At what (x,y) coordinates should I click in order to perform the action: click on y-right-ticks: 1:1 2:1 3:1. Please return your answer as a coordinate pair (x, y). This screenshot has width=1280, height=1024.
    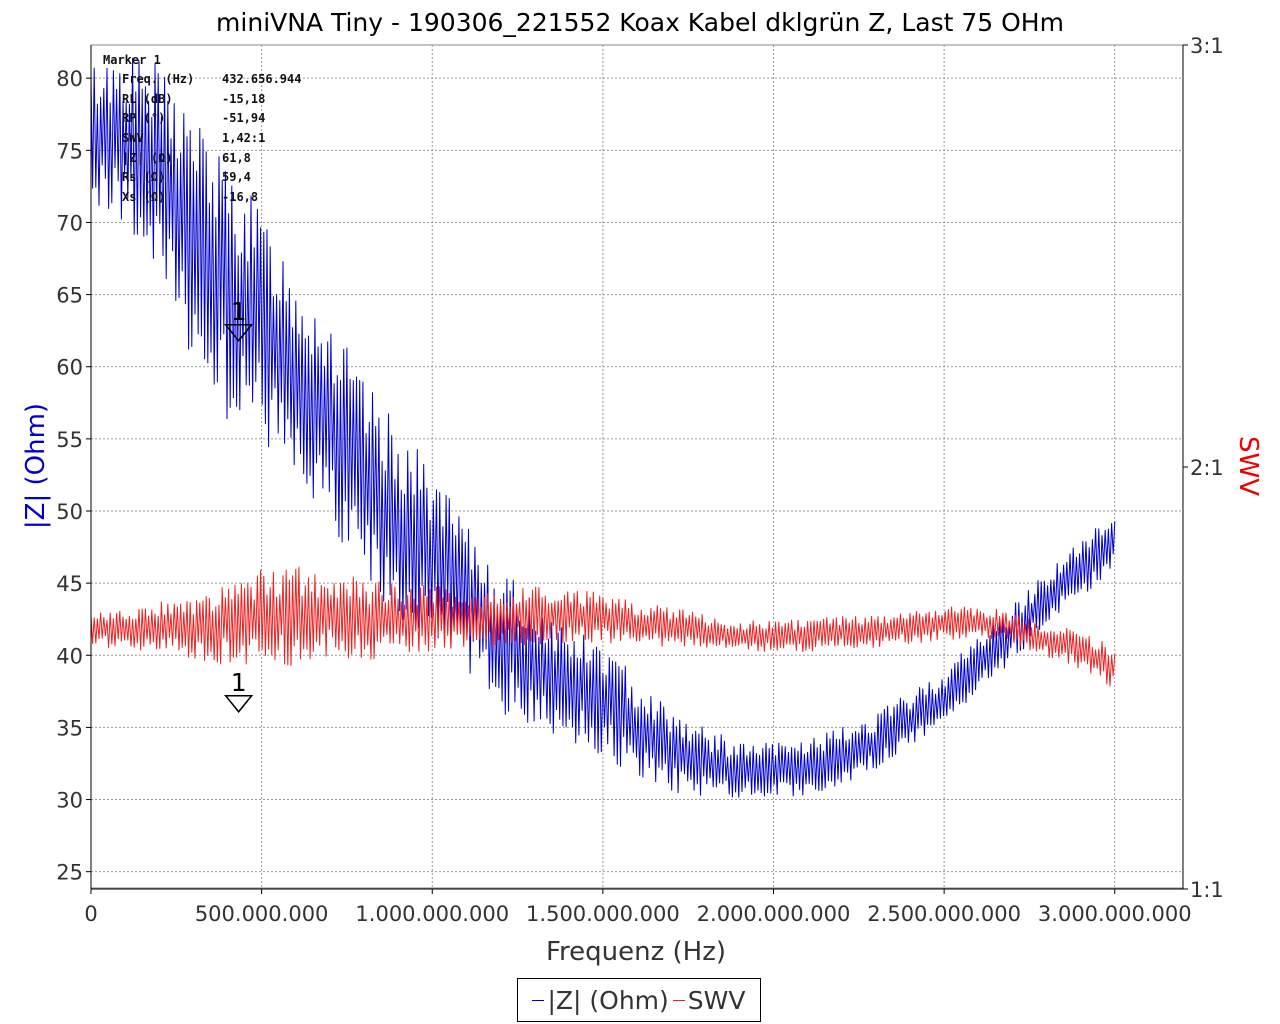
    Looking at the image, I should click on (1203, 468).